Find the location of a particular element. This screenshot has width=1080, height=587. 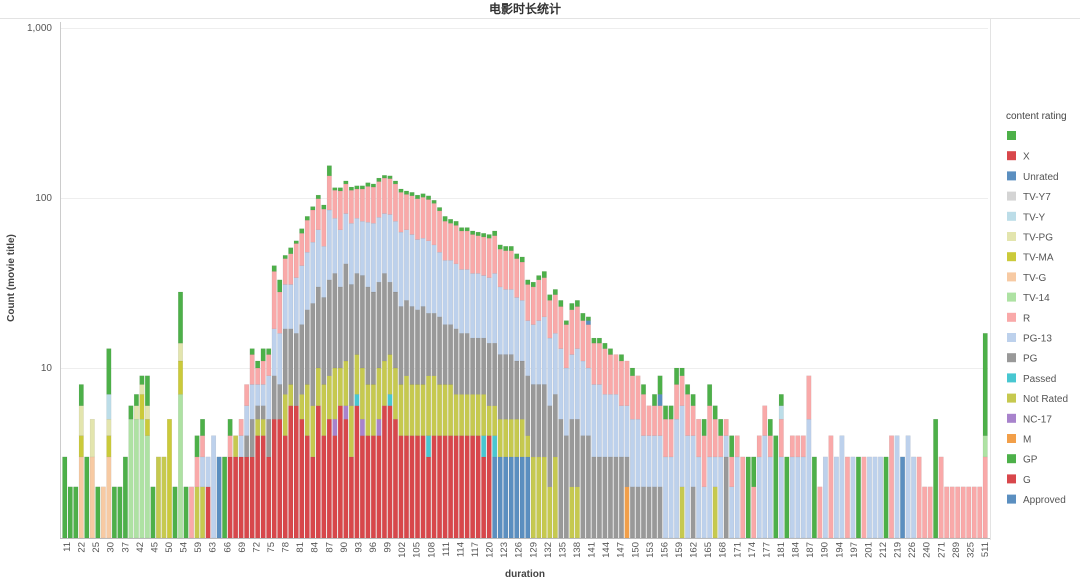

x-tick-label: 50 is located at coordinates (169, 547).